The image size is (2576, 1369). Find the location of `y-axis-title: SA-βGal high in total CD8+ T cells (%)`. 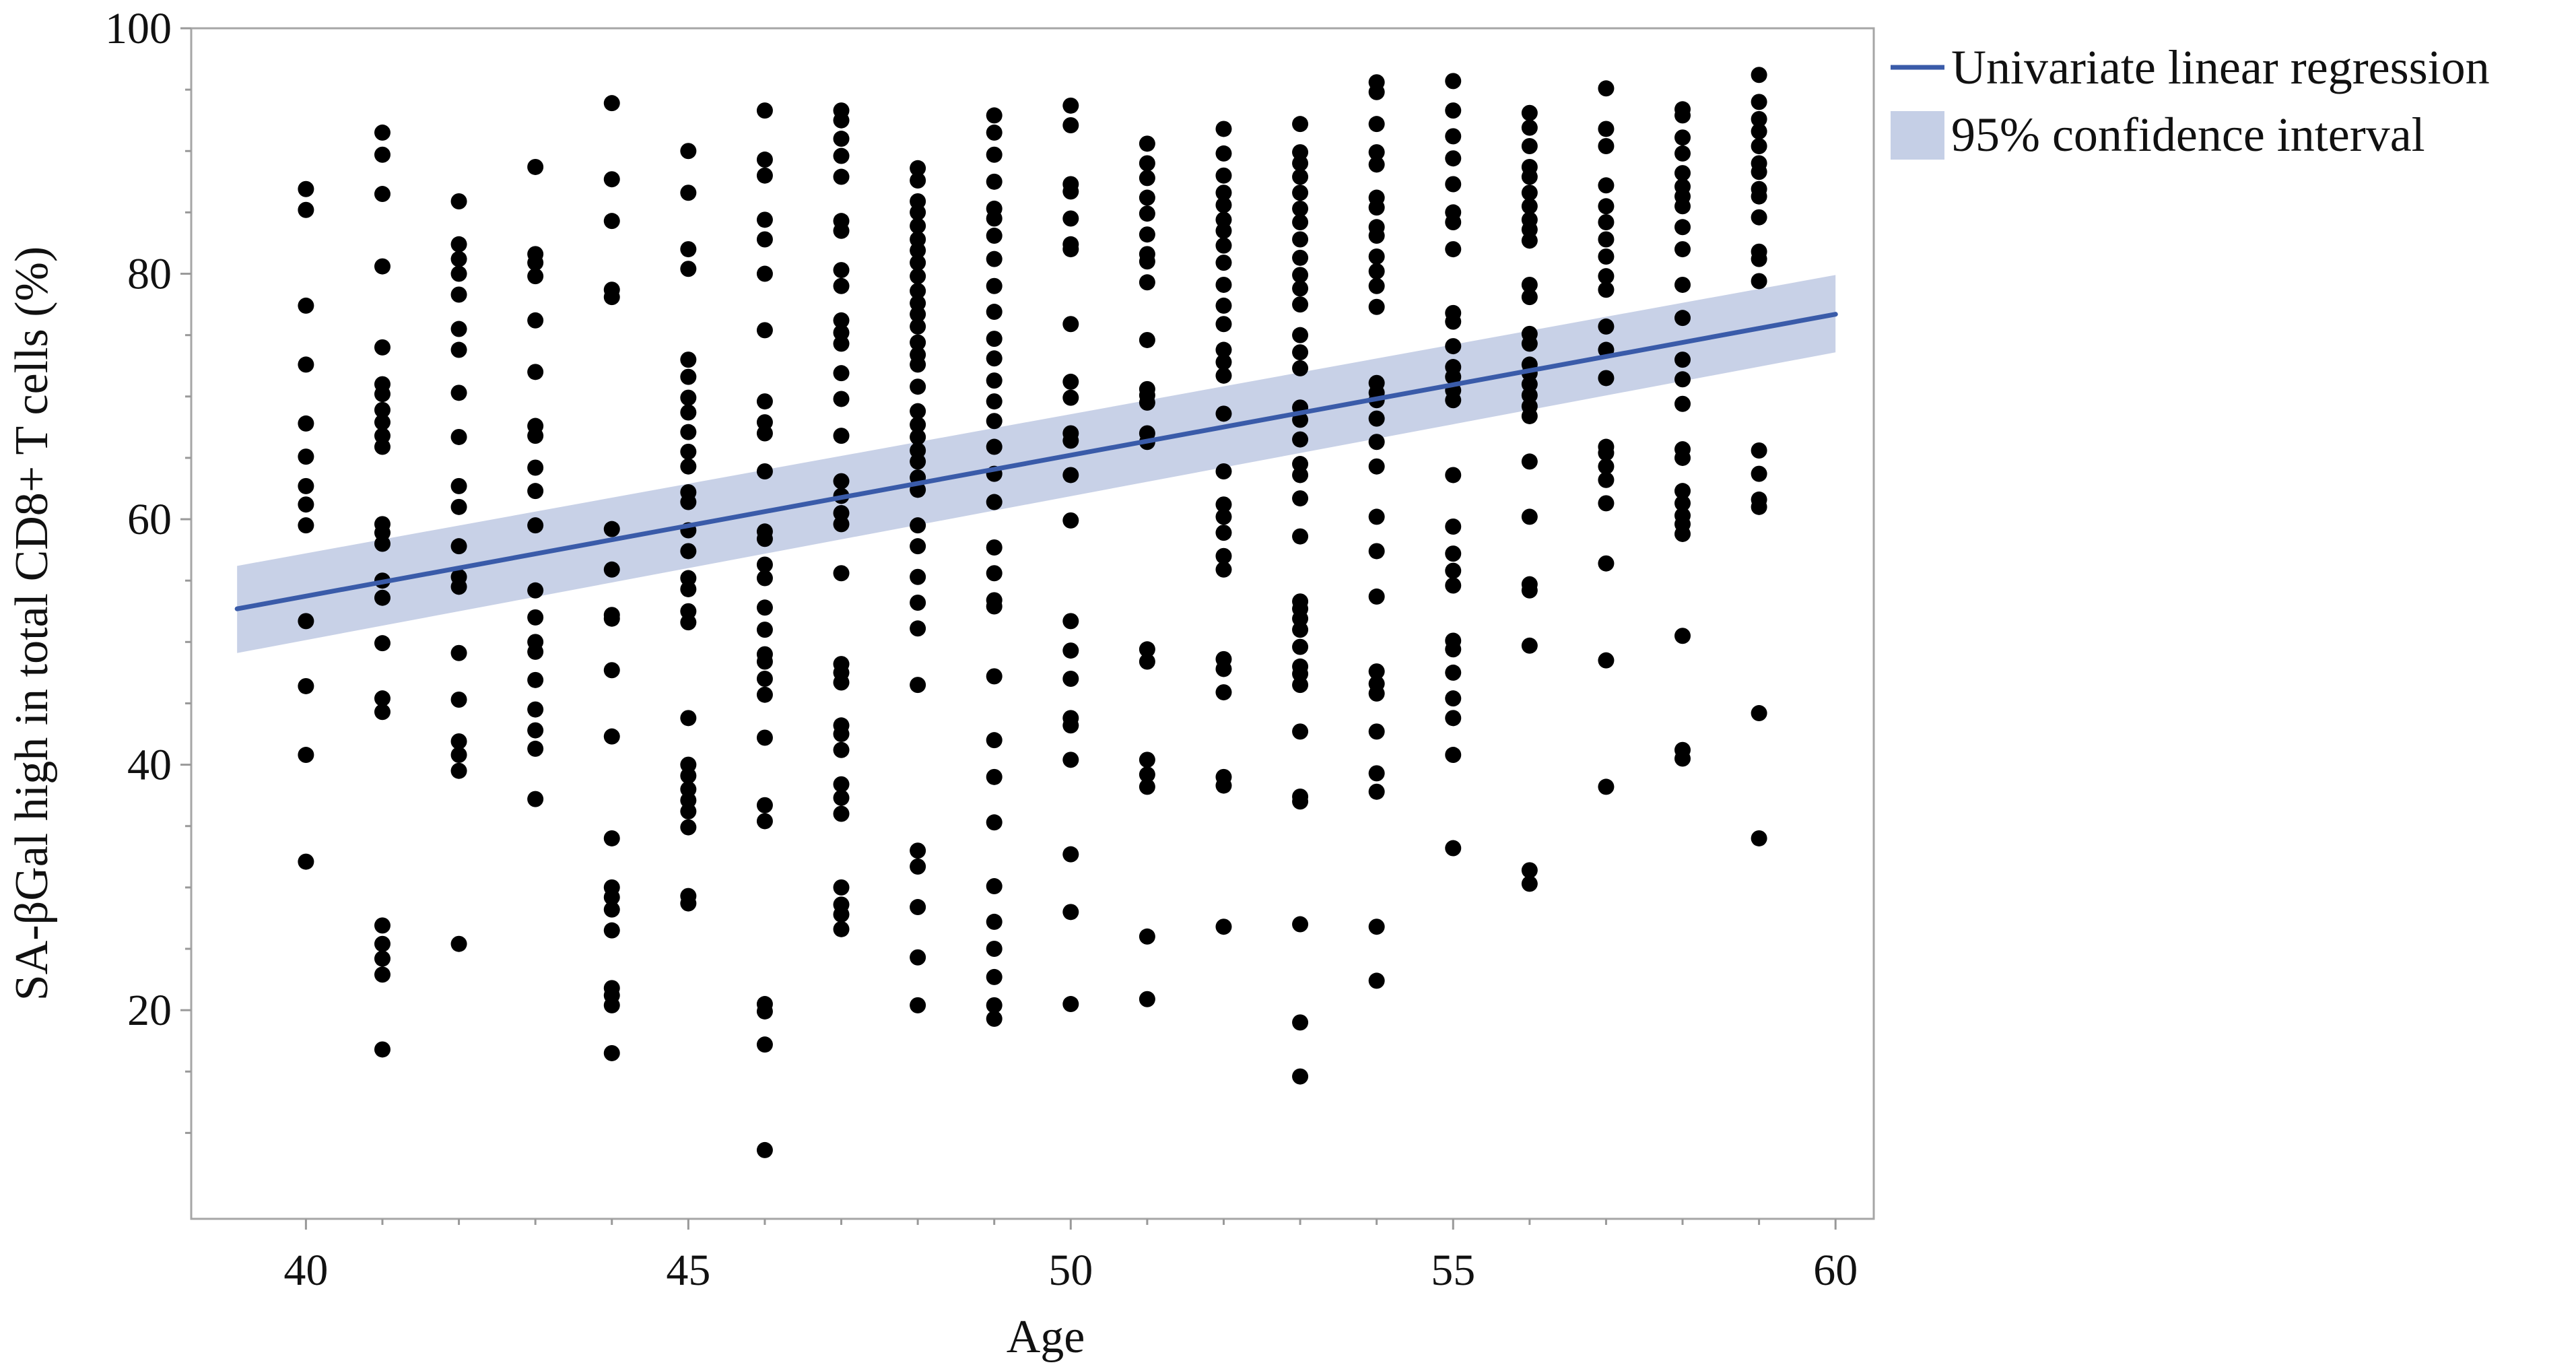

y-axis-title: SA-βGal high in total CD8+ T cells (%) is located at coordinates (32, 623).